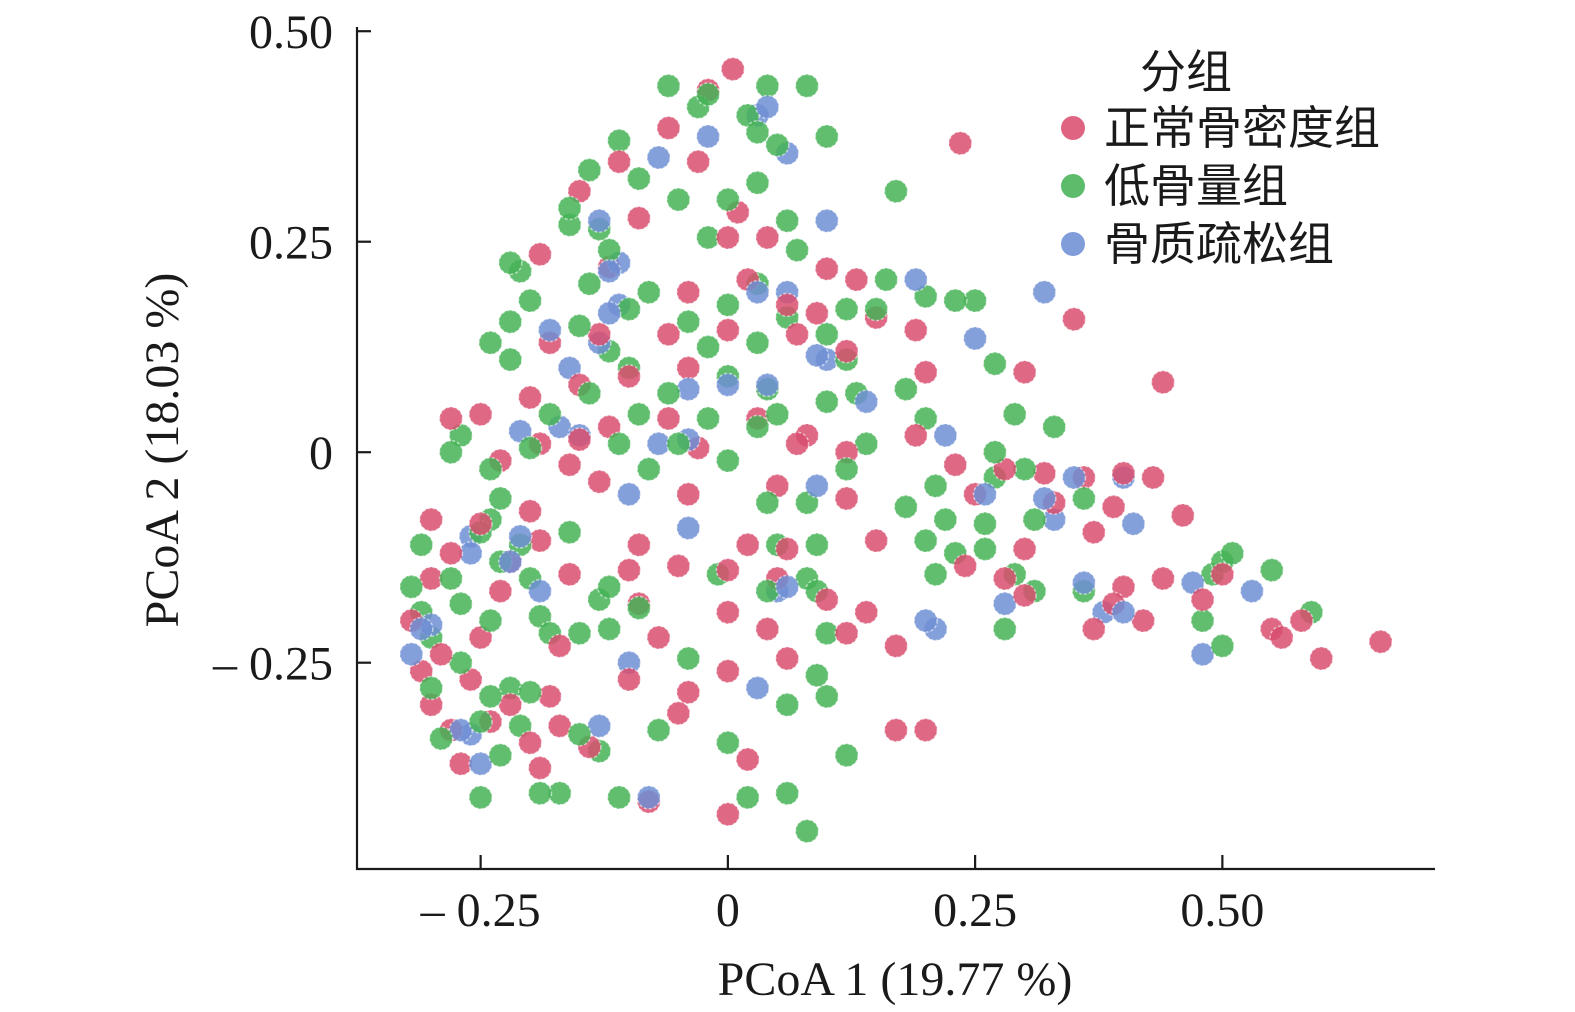  I want to click on legend-label-2: 骨质疏松组, so click(1219, 244).